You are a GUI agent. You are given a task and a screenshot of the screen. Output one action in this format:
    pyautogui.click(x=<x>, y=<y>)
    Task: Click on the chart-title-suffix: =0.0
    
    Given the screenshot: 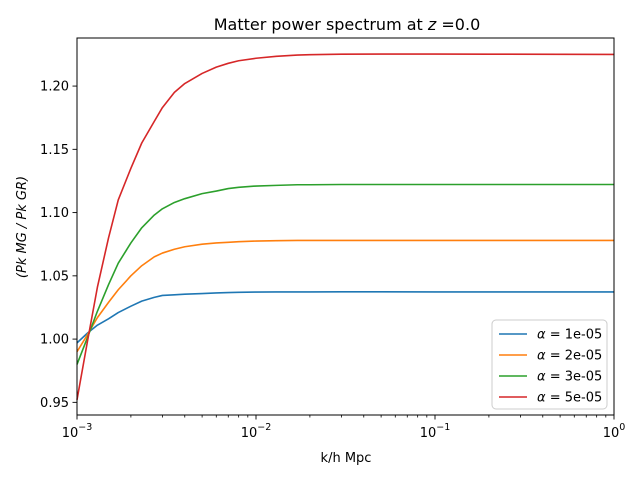 What is the action you would take?
    pyautogui.click(x=458, y=24)
    